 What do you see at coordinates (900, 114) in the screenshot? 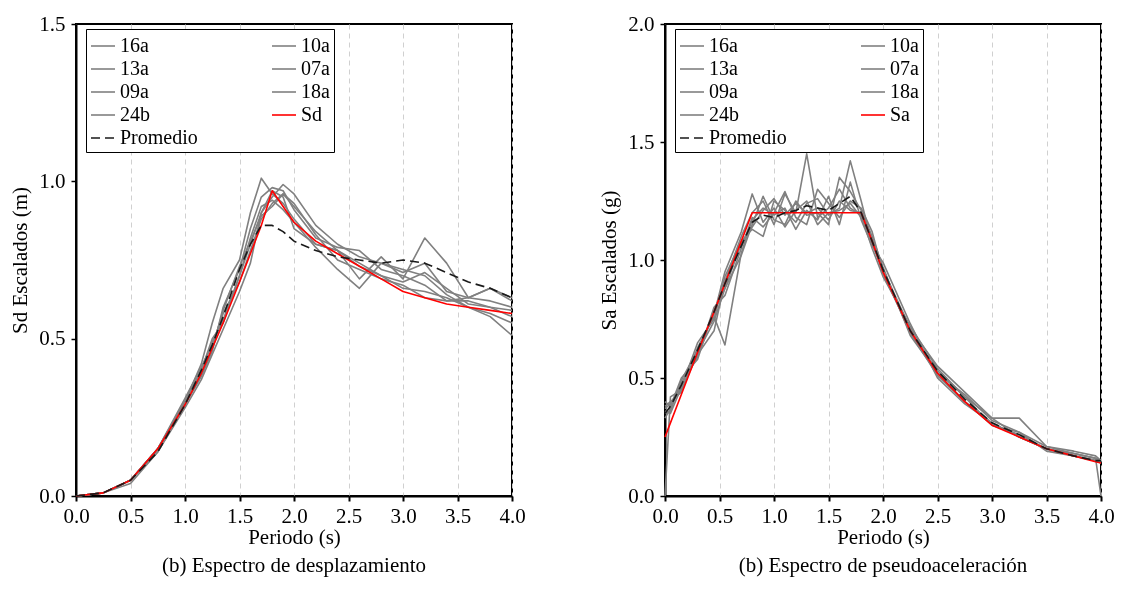
I see `legend-label: Sa` at bounding box center [900, 114].